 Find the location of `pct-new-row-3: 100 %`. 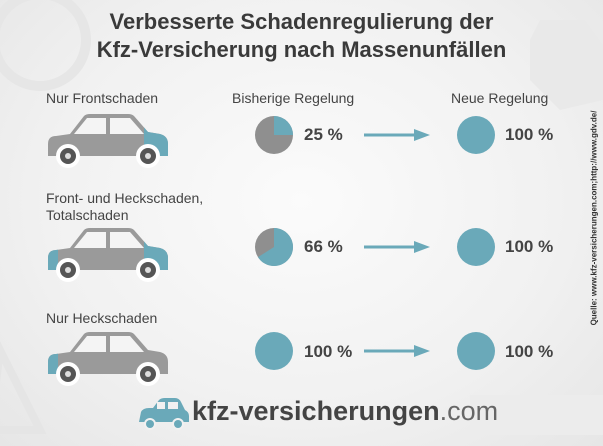

pct-new-row-3: 100 % is located at coordinates (529, 351).